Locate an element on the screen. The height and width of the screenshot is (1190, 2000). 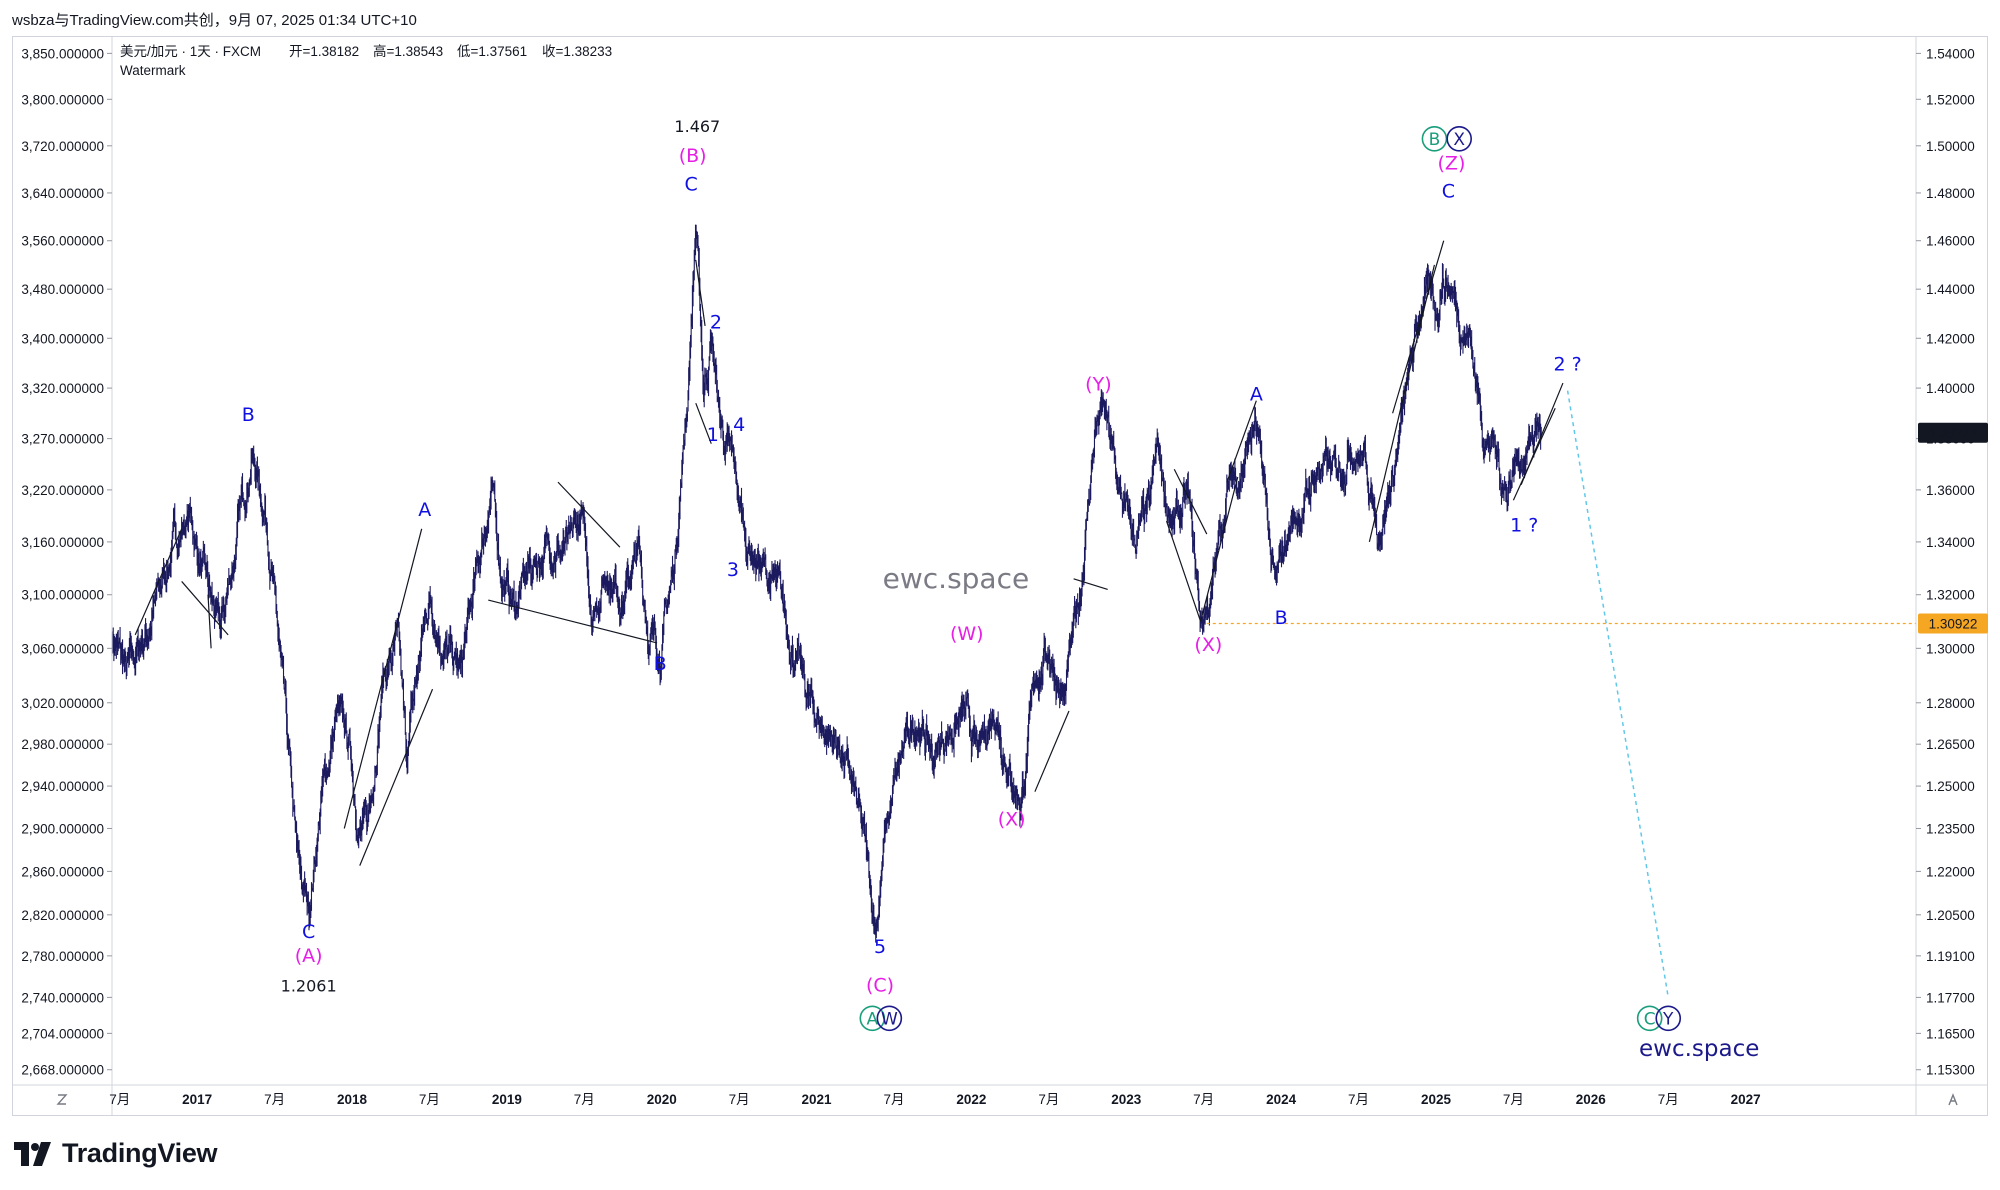
right-axis-tick-label: 1.20500 is located at coordinates (1950, 915).